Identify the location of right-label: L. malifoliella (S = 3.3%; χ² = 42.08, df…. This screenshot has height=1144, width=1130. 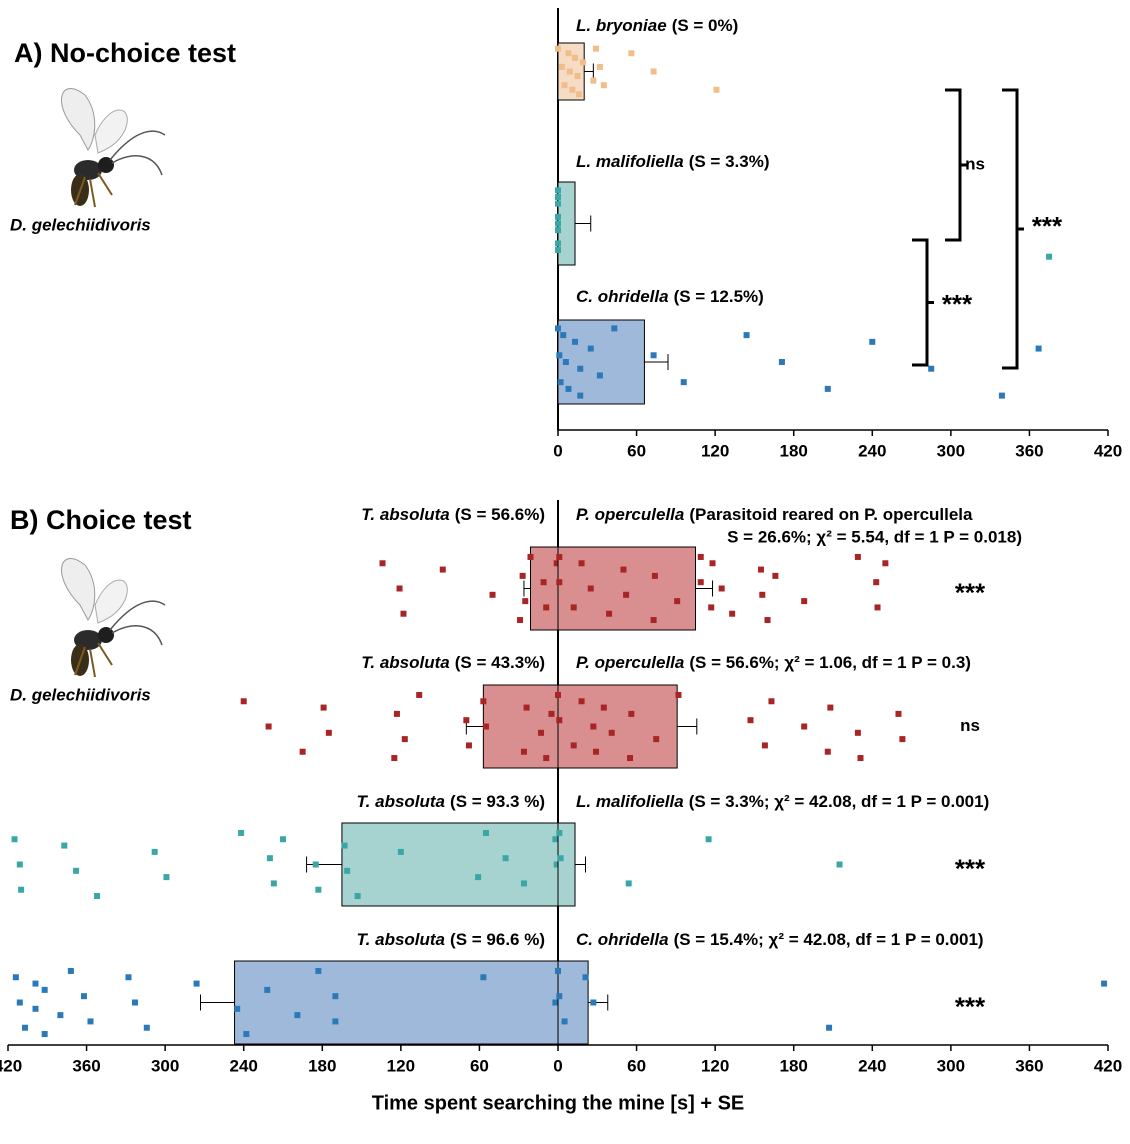
(782, 801).